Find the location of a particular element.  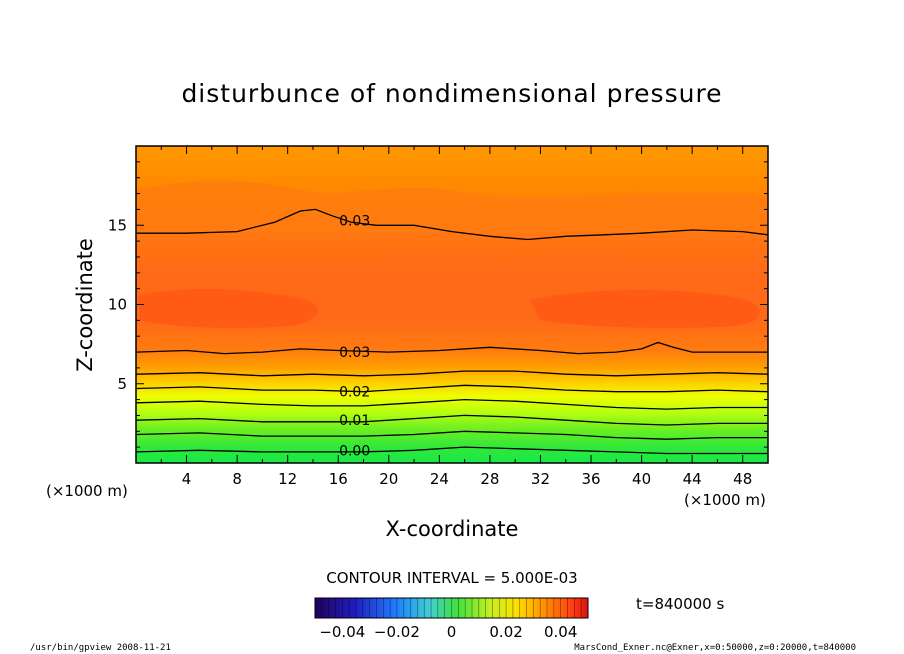

x-tick-label: 20 is located at coordinates (388, 479).